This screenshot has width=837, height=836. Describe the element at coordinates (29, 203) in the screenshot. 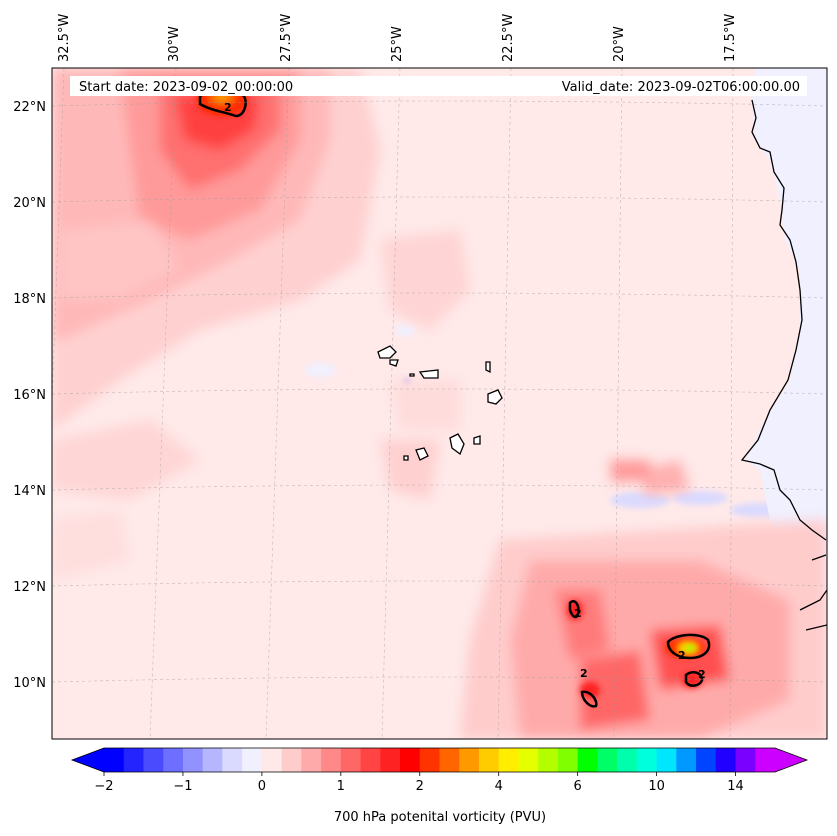

I see `lat-label: 20°N` at that location.